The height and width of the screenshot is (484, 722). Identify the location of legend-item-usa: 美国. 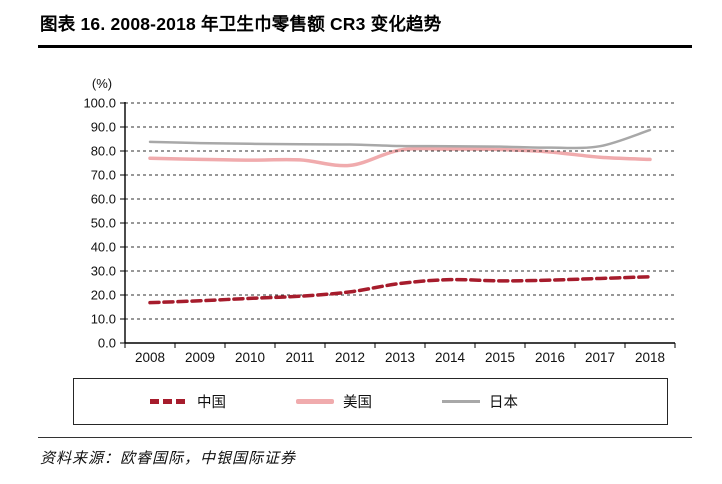
(334, 401).